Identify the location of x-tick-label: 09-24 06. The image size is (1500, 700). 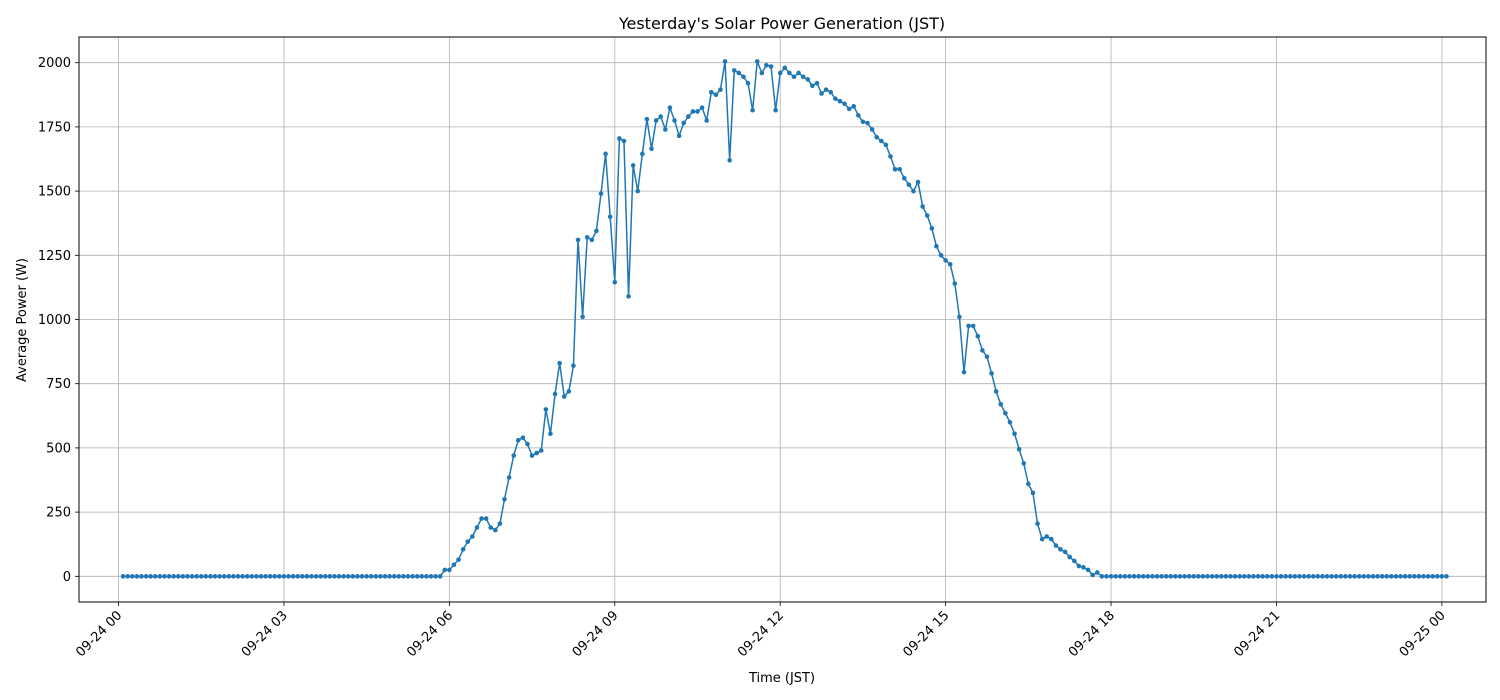
(430, 634).